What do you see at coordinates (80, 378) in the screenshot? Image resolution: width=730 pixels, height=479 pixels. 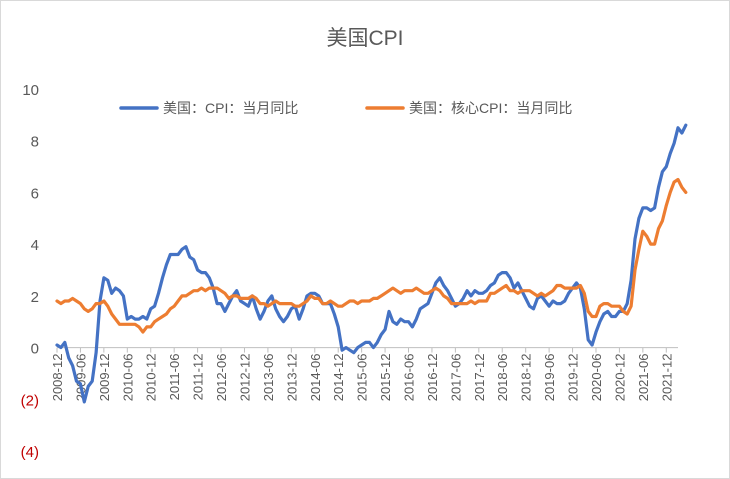 I see `x-tick-label: 2009-06` at bounding box center [80, 378].